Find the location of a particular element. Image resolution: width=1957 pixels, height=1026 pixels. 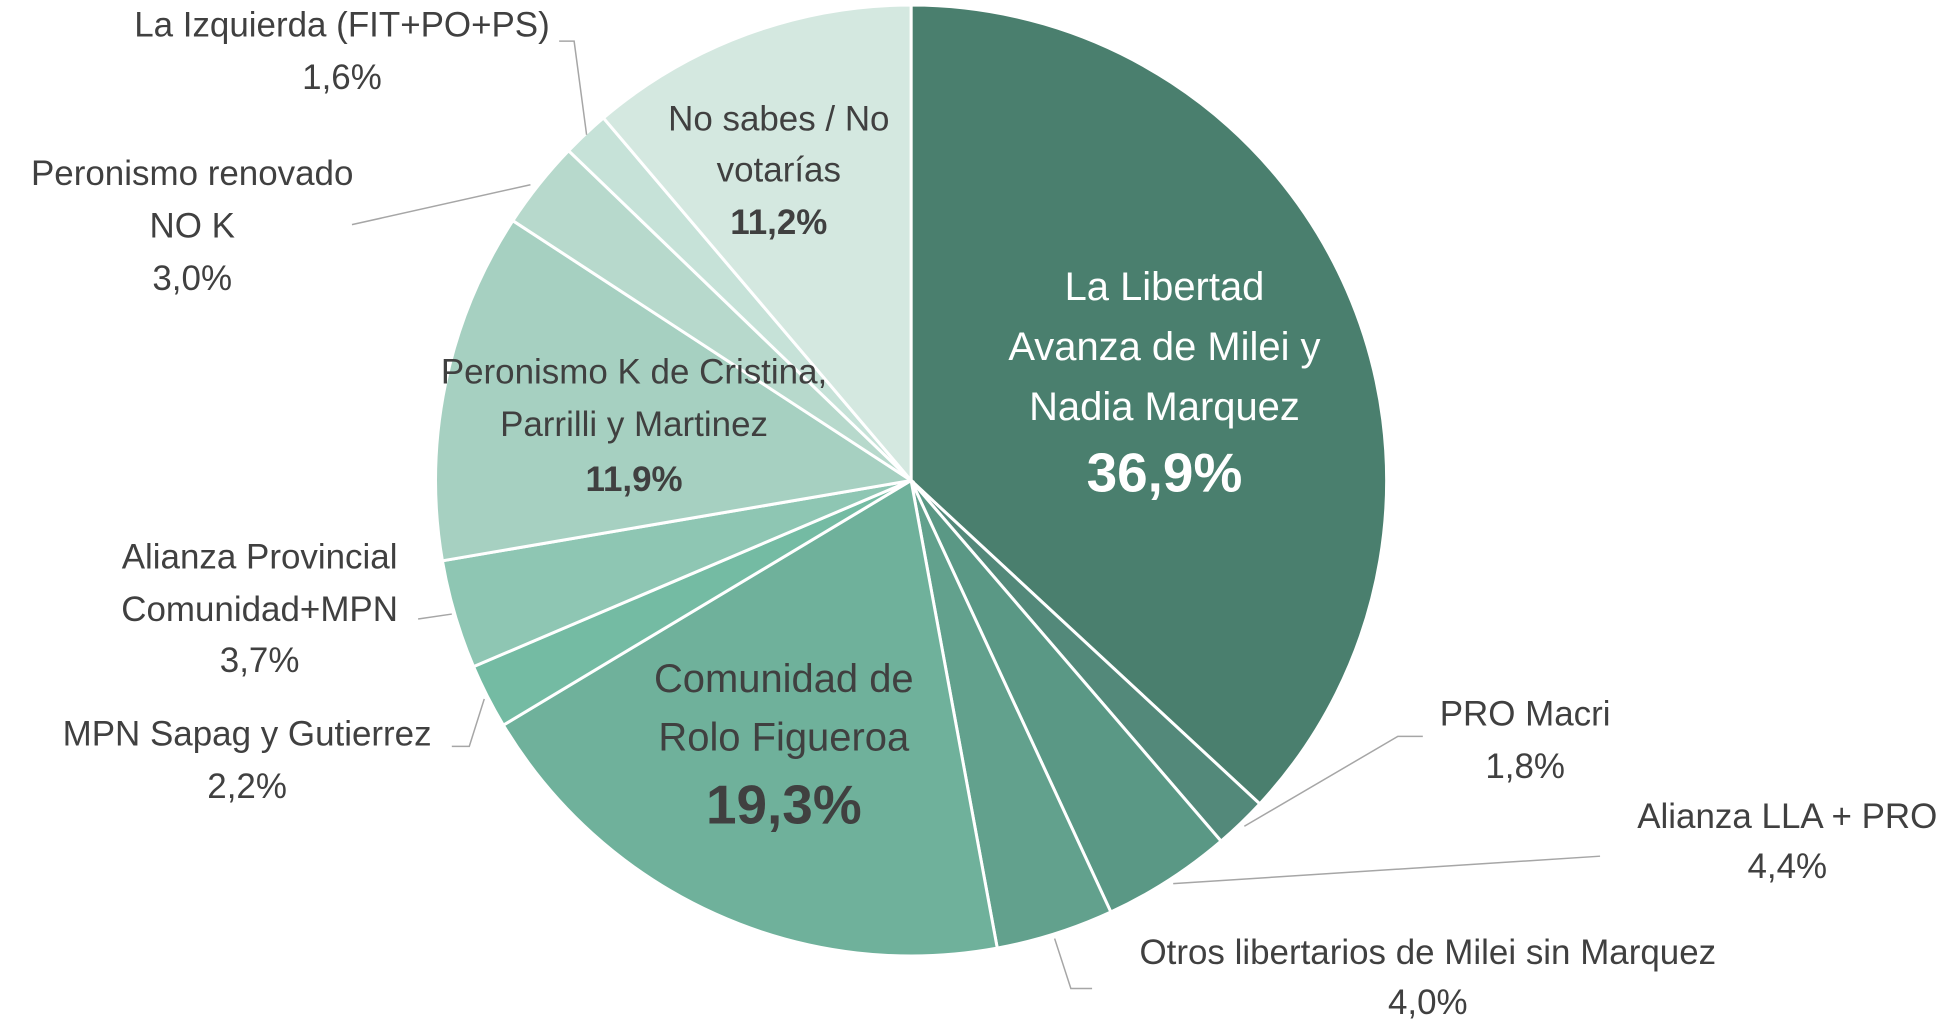

value-label: 1,8% is located at coordinates (1525, 766).